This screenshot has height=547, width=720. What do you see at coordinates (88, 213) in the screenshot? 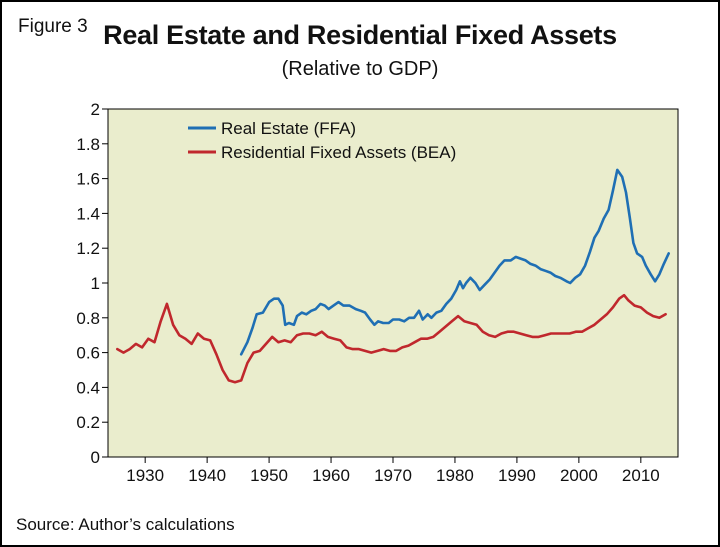
I see `y-tick-label: 1.4` at bounding box center [88, 213].